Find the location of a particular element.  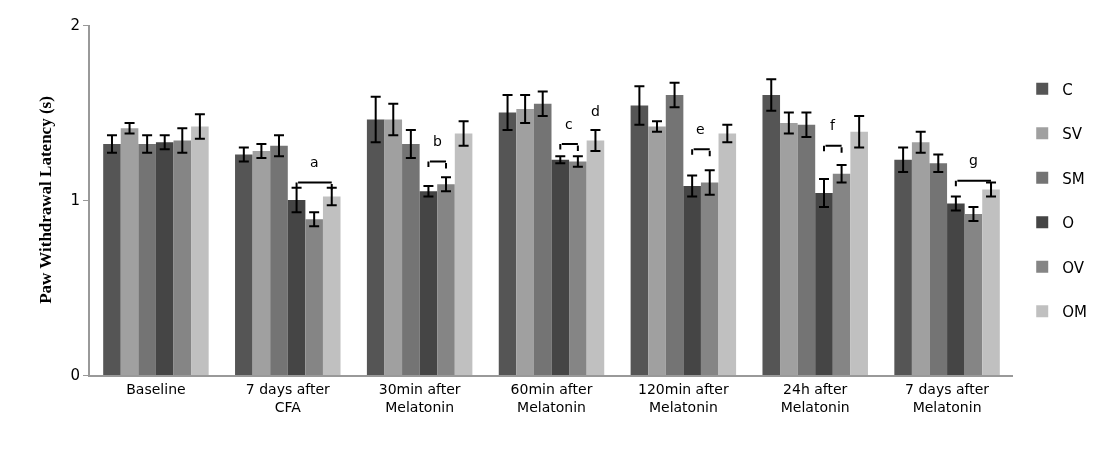

x-tick-label: 7 days after CFA is located at coordinates (288, 397).